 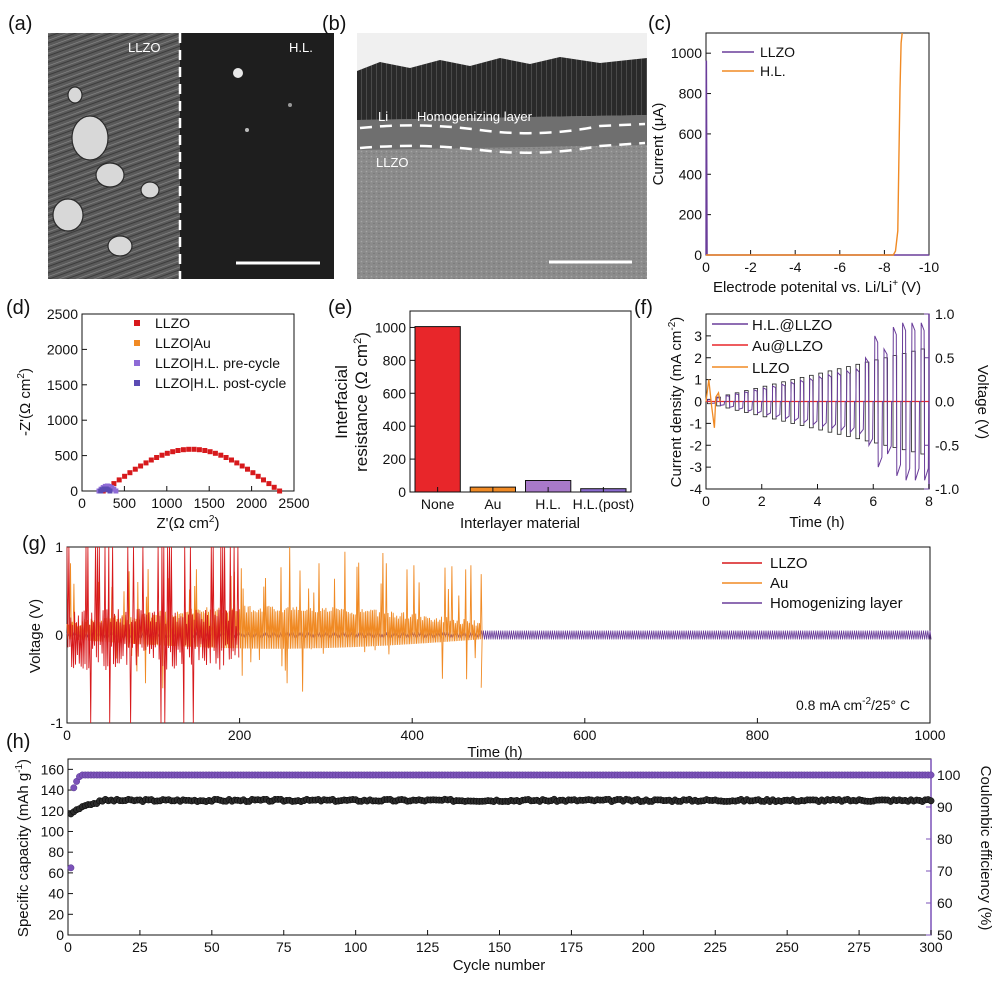 I want to click on x-tick-label: 500, so click(x=125, y=503).